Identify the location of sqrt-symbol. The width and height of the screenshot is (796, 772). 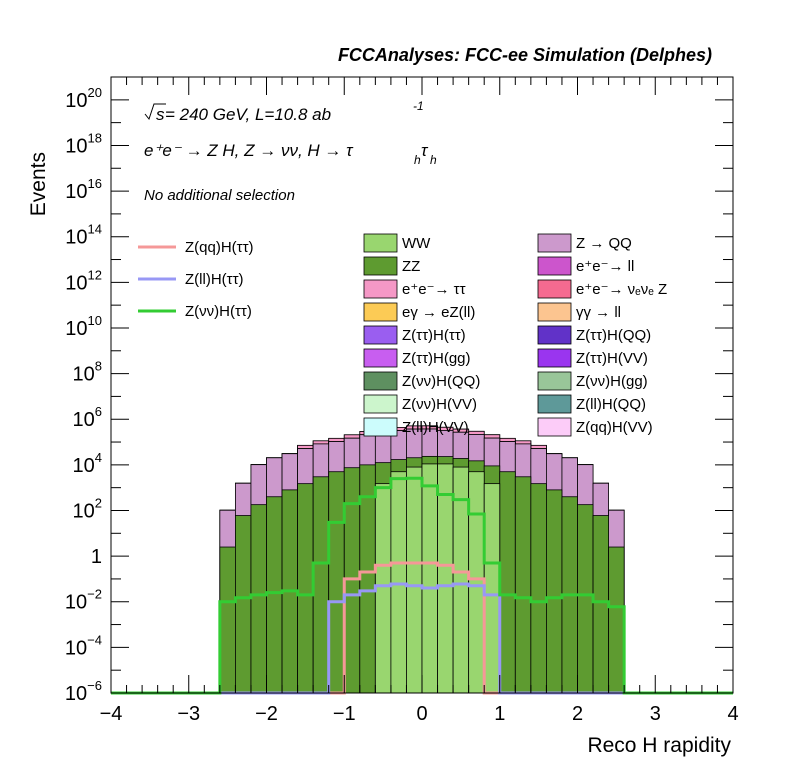
(155, 112).